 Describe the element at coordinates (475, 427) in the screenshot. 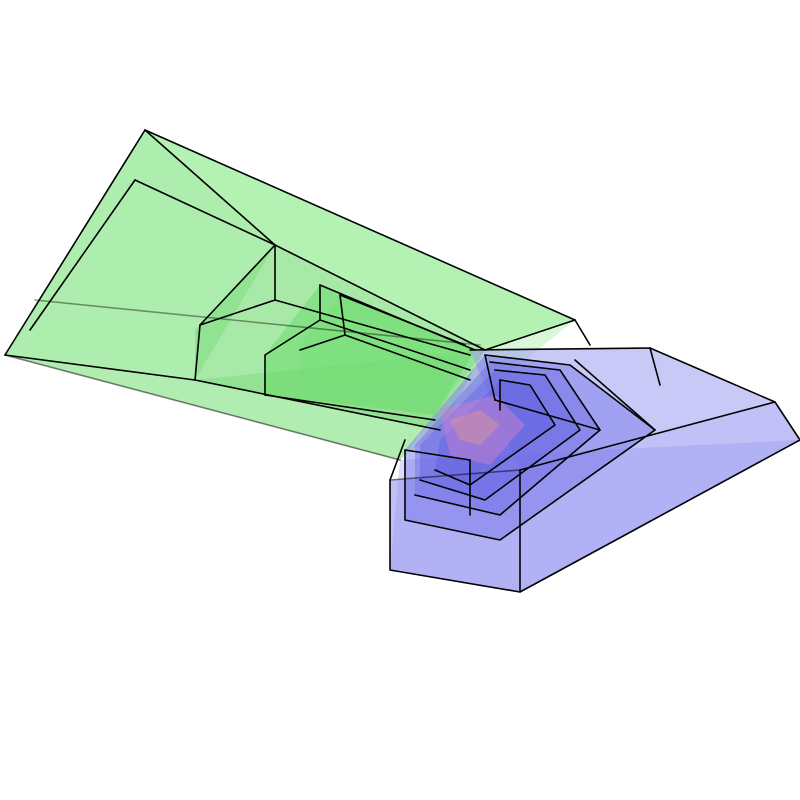

I see `overlap-highlight` at that location.